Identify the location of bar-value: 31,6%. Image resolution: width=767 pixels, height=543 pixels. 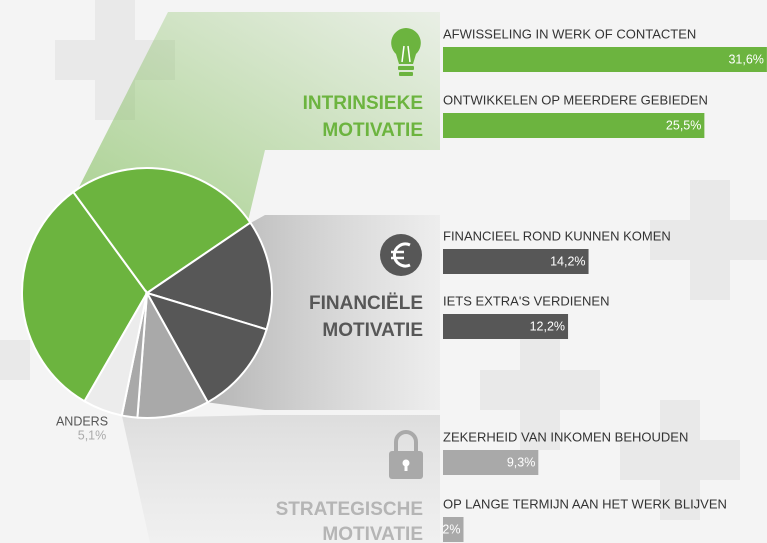
(745, 59).